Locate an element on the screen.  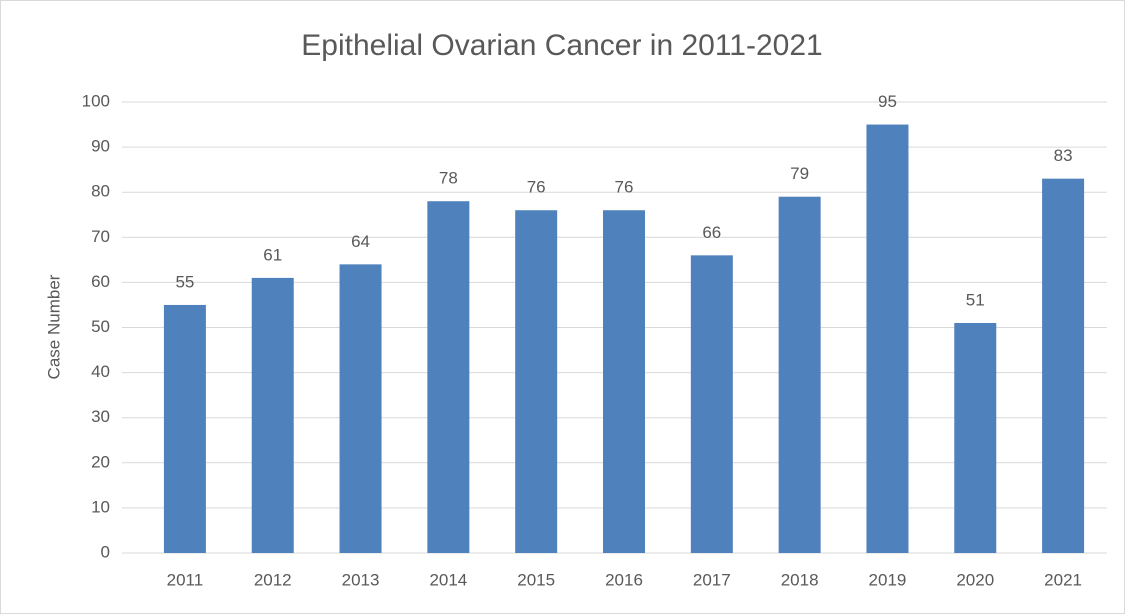
data-label: 64 is located at coordinates (360, 241).